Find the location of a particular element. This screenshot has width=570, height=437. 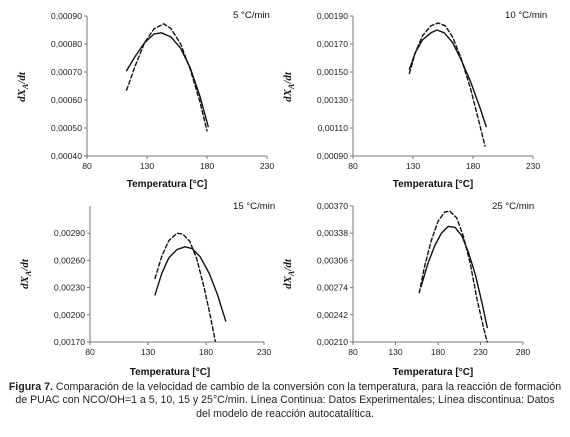

y-tick-label: 0,00040 is located at coordinates (66, 156).